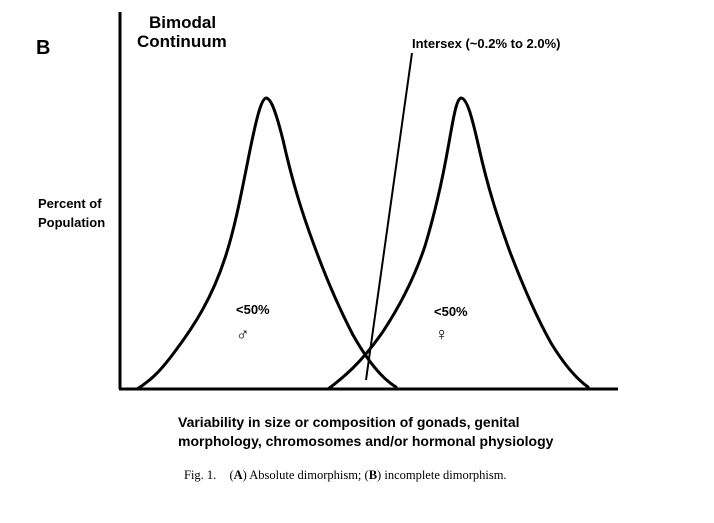  I want to click on intersex-pointer-line, so click(389, 216).